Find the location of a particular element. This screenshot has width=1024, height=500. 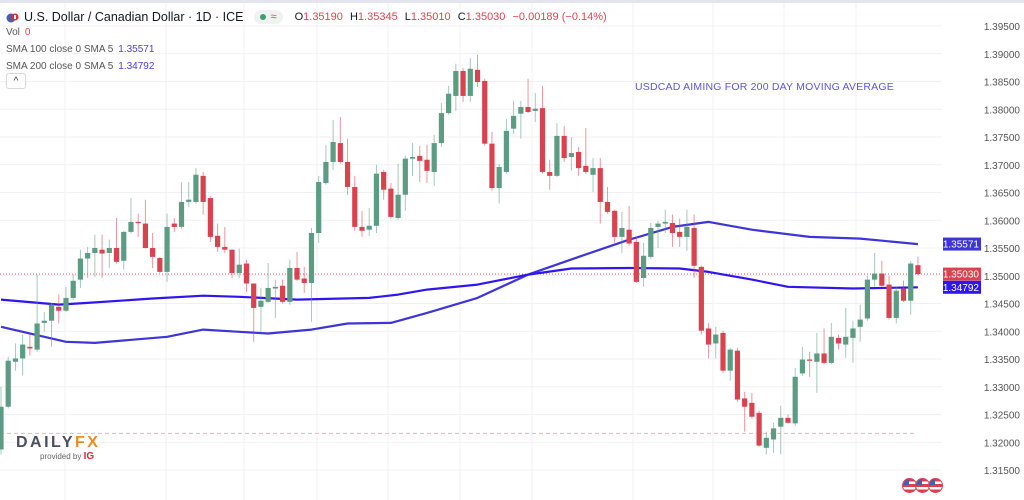

sma200-legend: SMA 200 close 0 SMA 5 1.34792 is located at coordinates (80, 66).